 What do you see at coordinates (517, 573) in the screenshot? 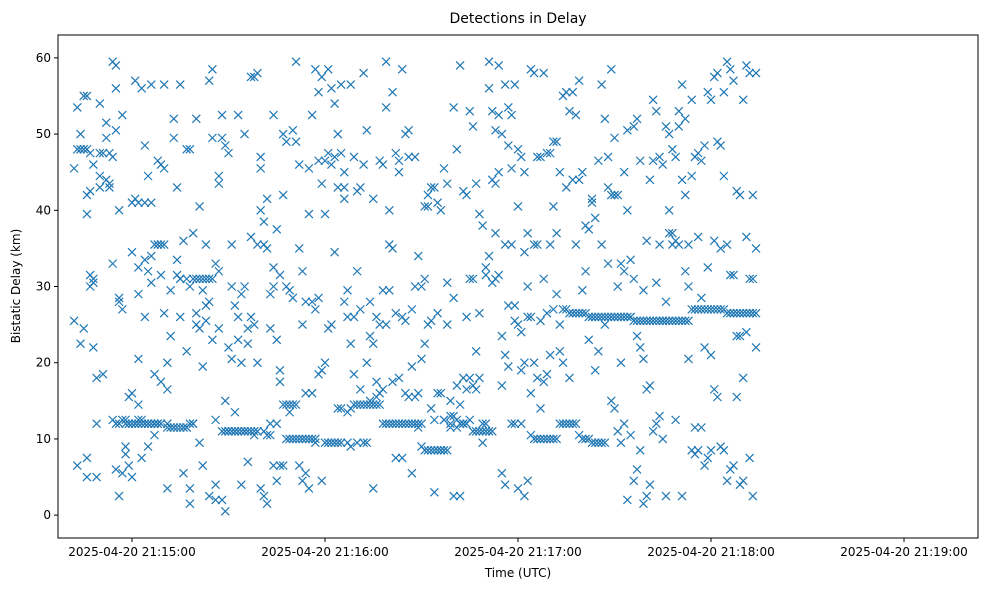
I see `x-axis-label: Time (UTC)` at bounding box center [517, 573].